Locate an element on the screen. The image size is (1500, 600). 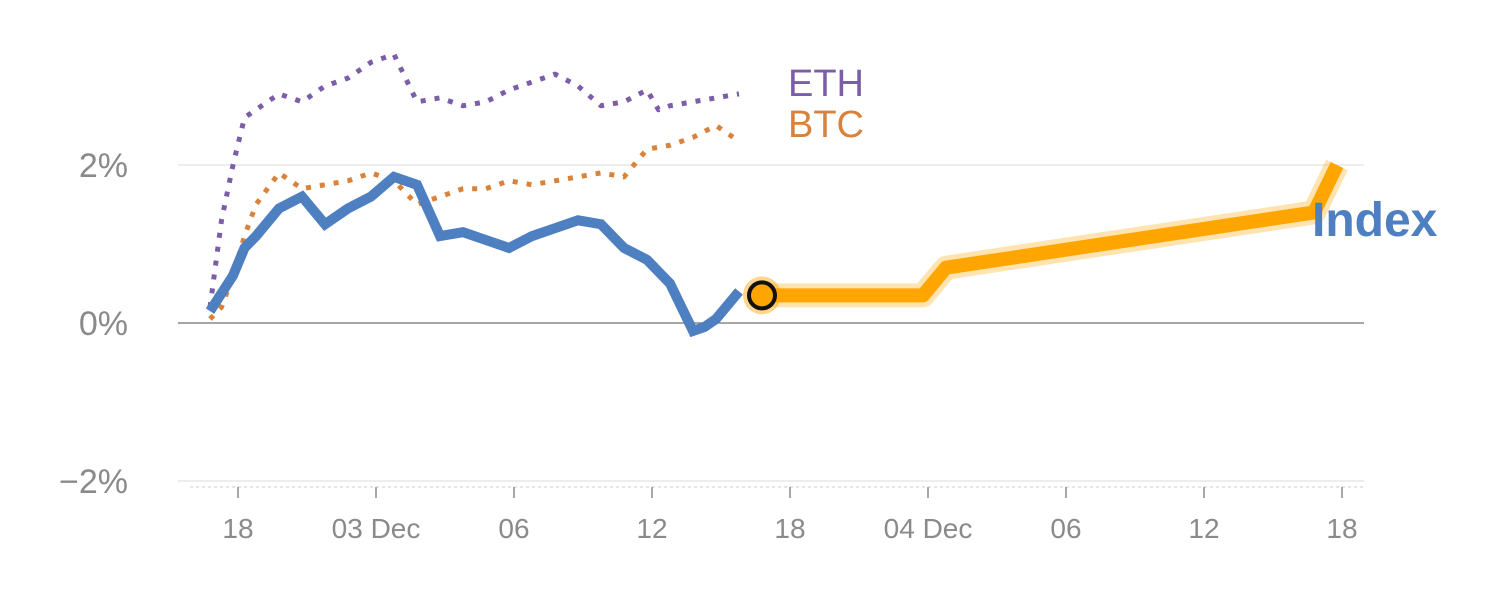
btc-line is located at coordinates (474, 222).